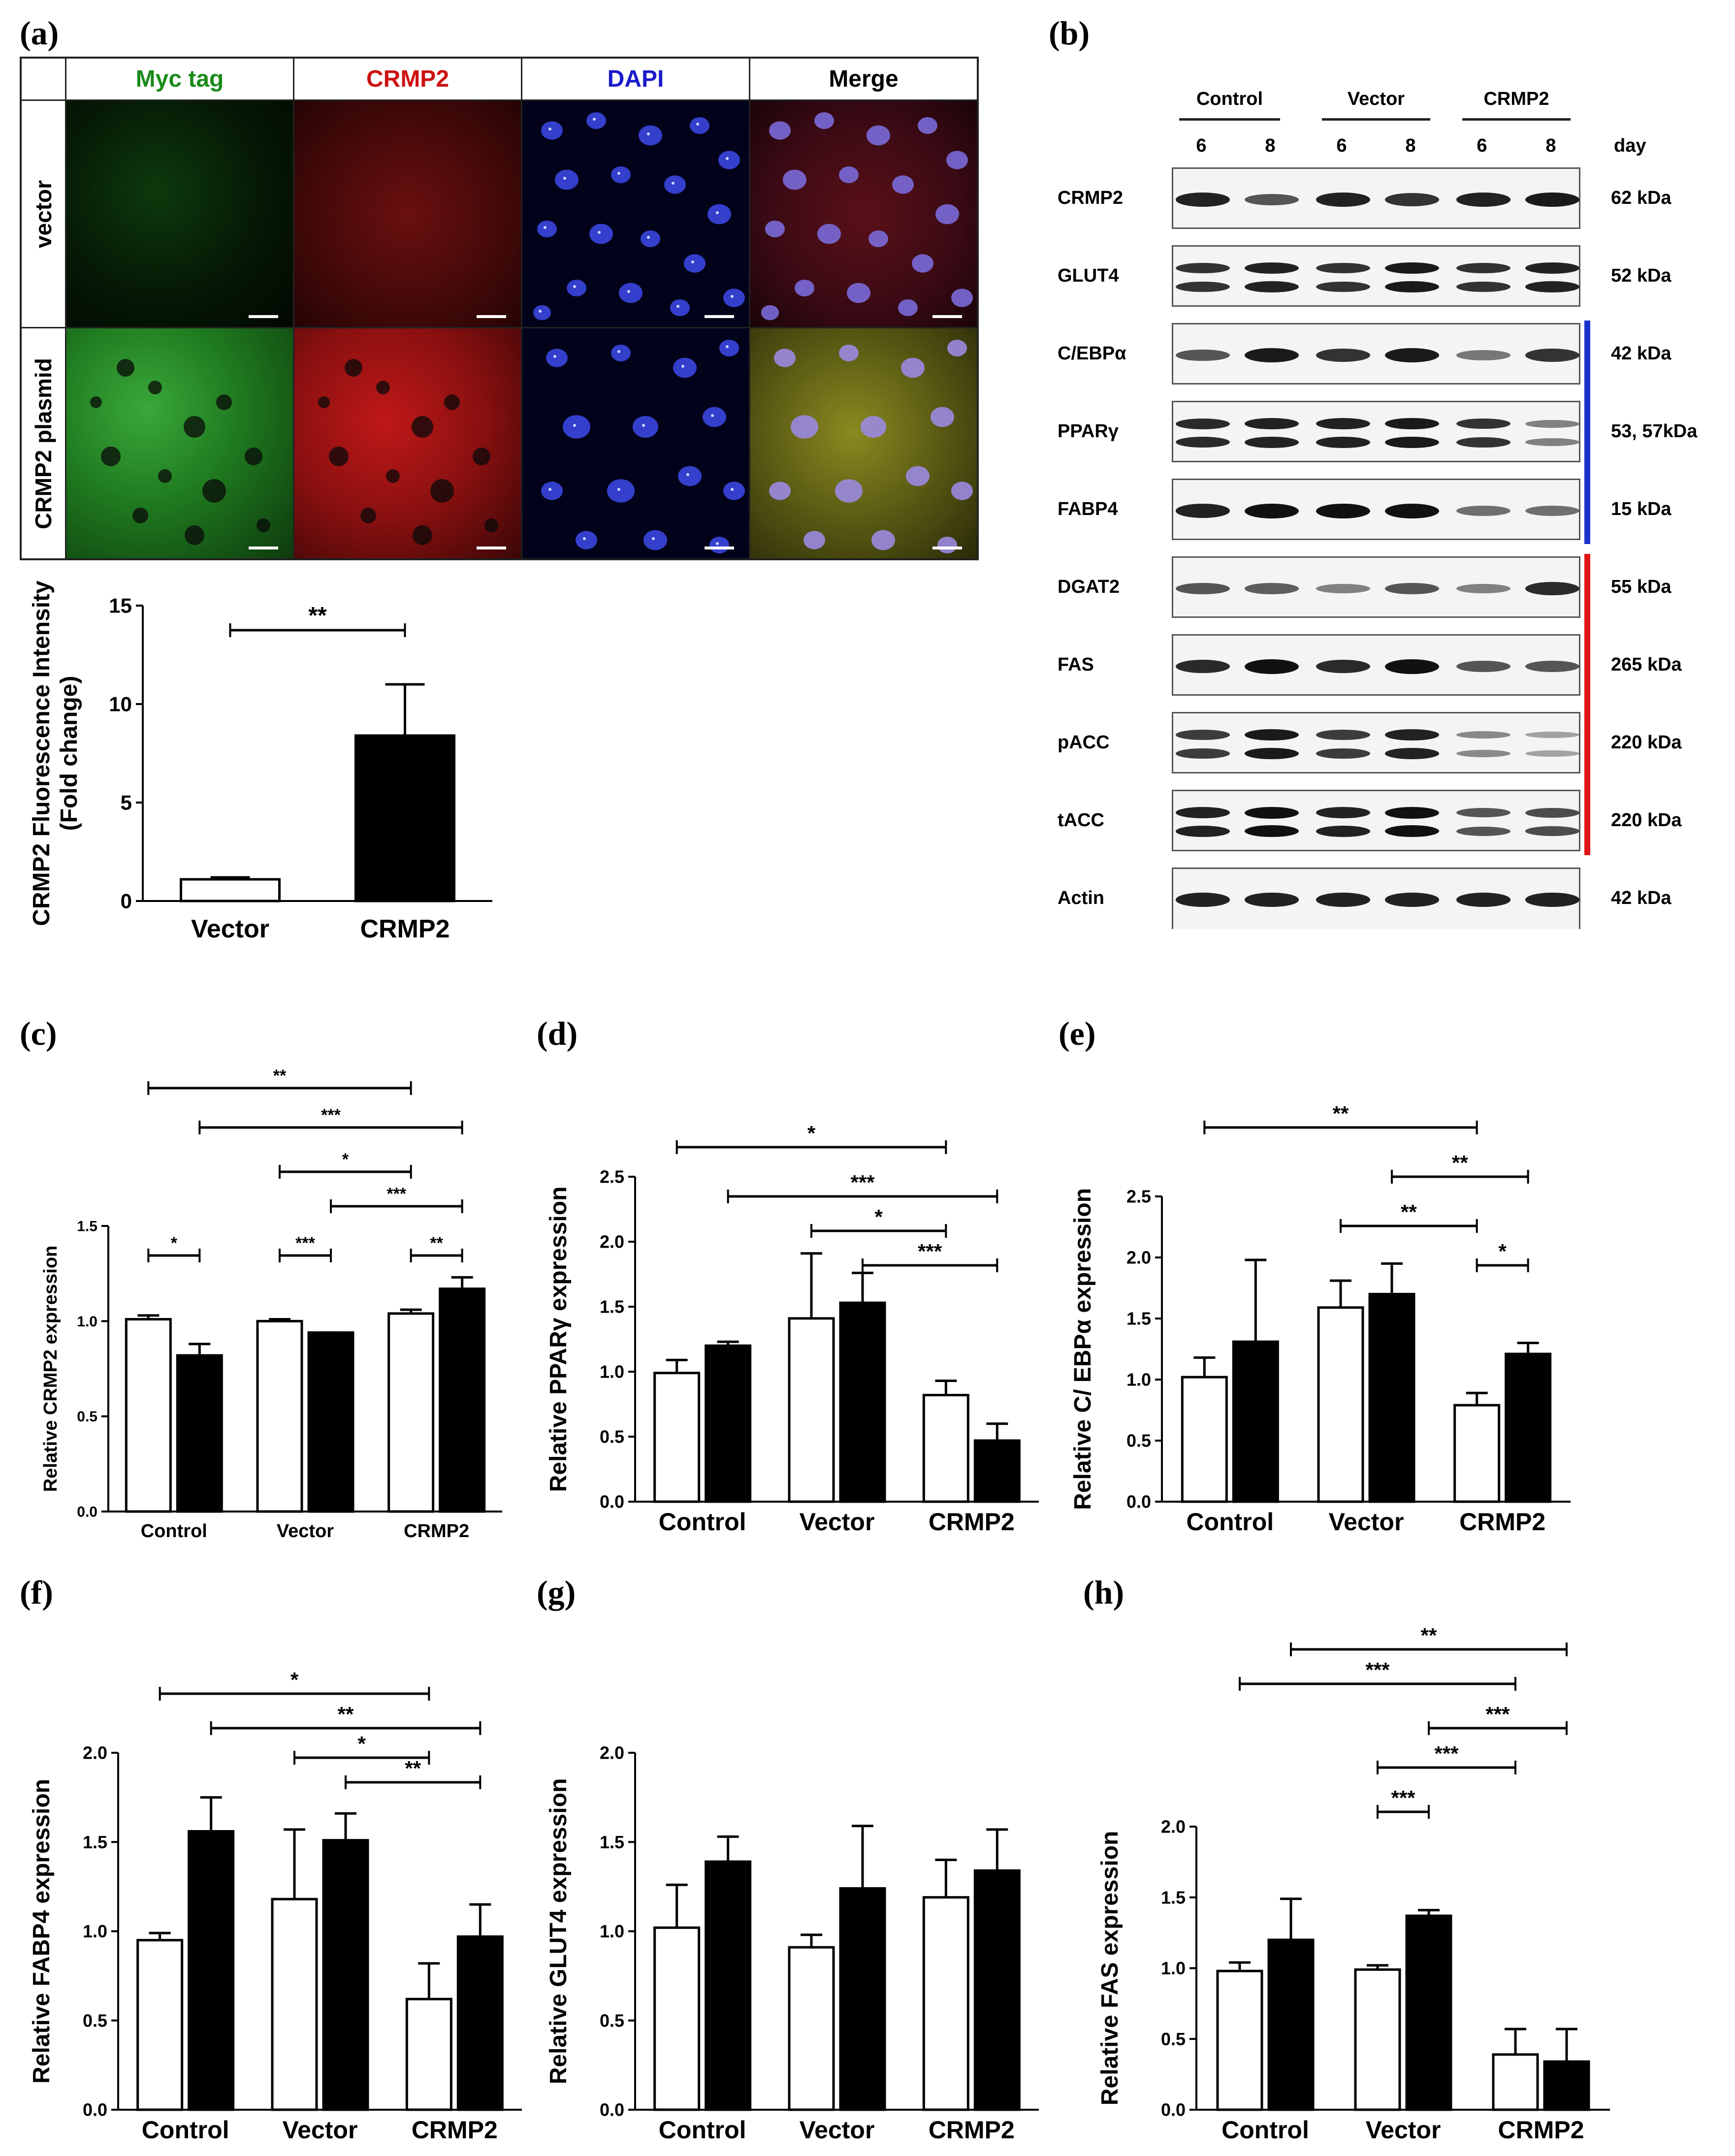  Describe the element at coordinates (1138, 1258) in the screenshot. I see `y-tick-label: 2.0` at that location.